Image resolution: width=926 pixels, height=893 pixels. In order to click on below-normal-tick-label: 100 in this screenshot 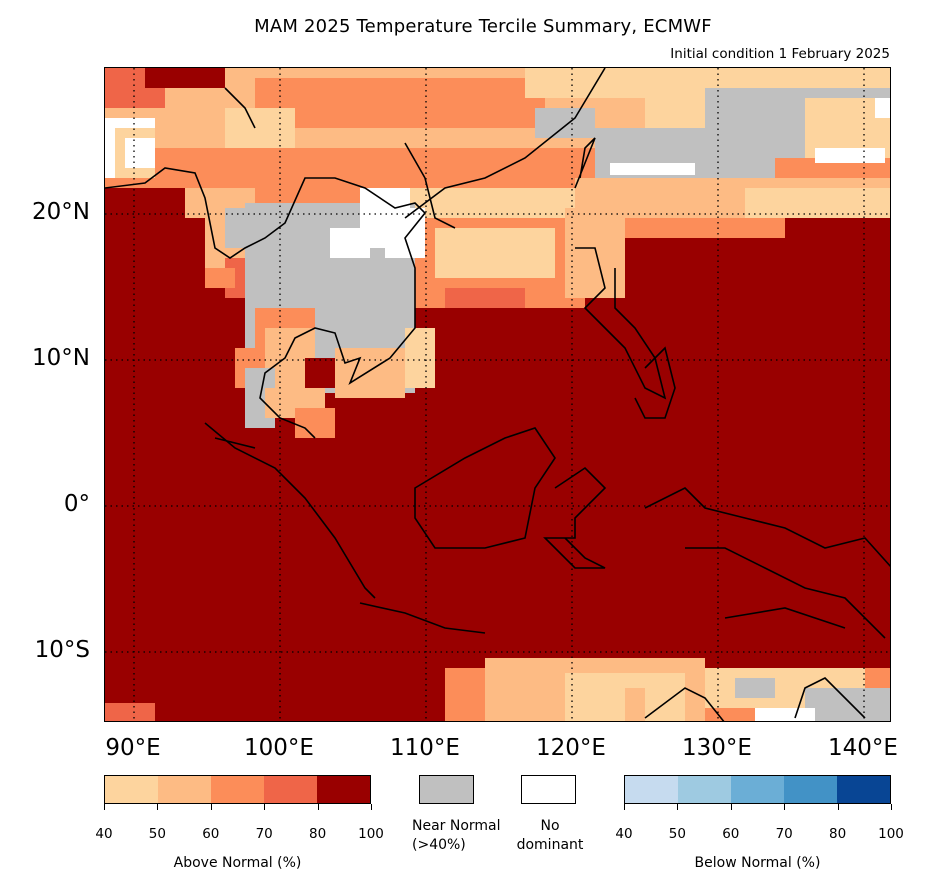, I will do `click(891, 834)`.